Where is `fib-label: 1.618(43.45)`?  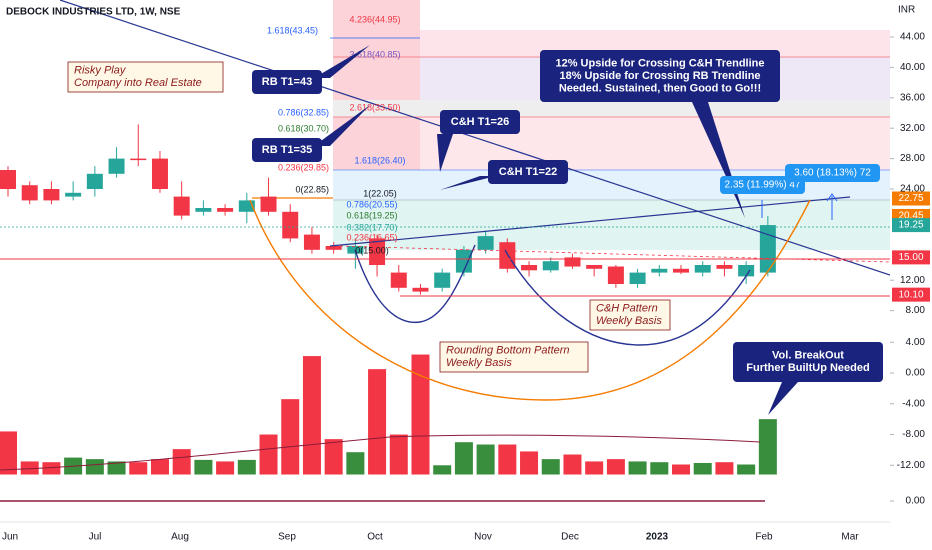 fib-label: 1.618(43.45) is located at coordinates (292, 30).